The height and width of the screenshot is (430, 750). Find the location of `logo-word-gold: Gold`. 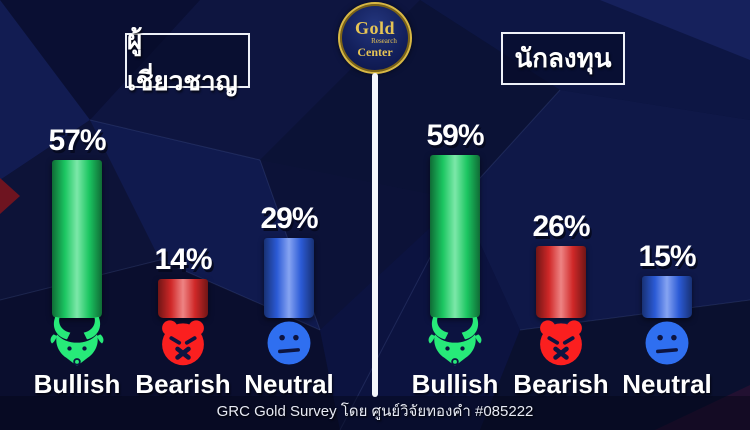

logo-word-gold: Gold is located at coordinates (374, 27).